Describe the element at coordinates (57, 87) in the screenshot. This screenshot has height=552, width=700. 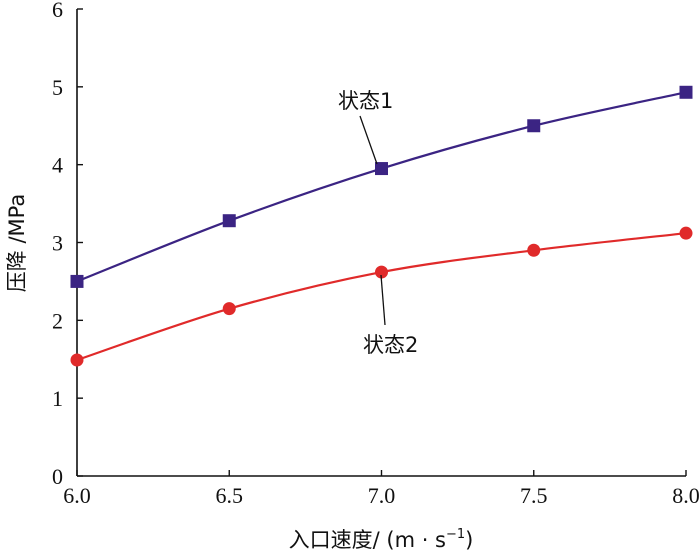
I see `y-tick-label: 5` at that location.